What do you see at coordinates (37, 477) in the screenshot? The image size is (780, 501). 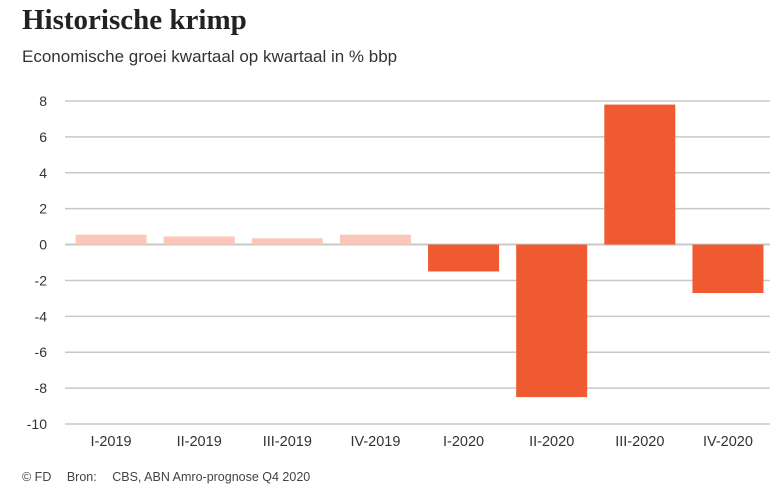 I see `copyright: © FD` at bounding box center [37, 477].